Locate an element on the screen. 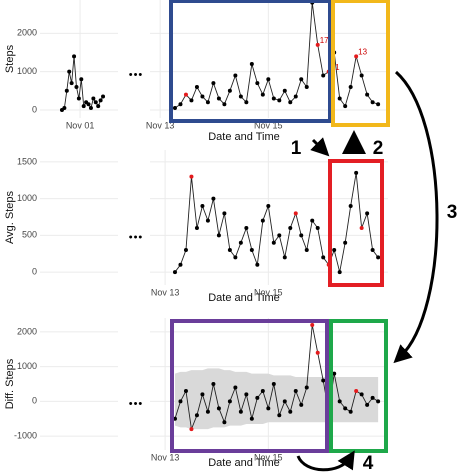  point-label: 17 is located at coordinates (324, 40).